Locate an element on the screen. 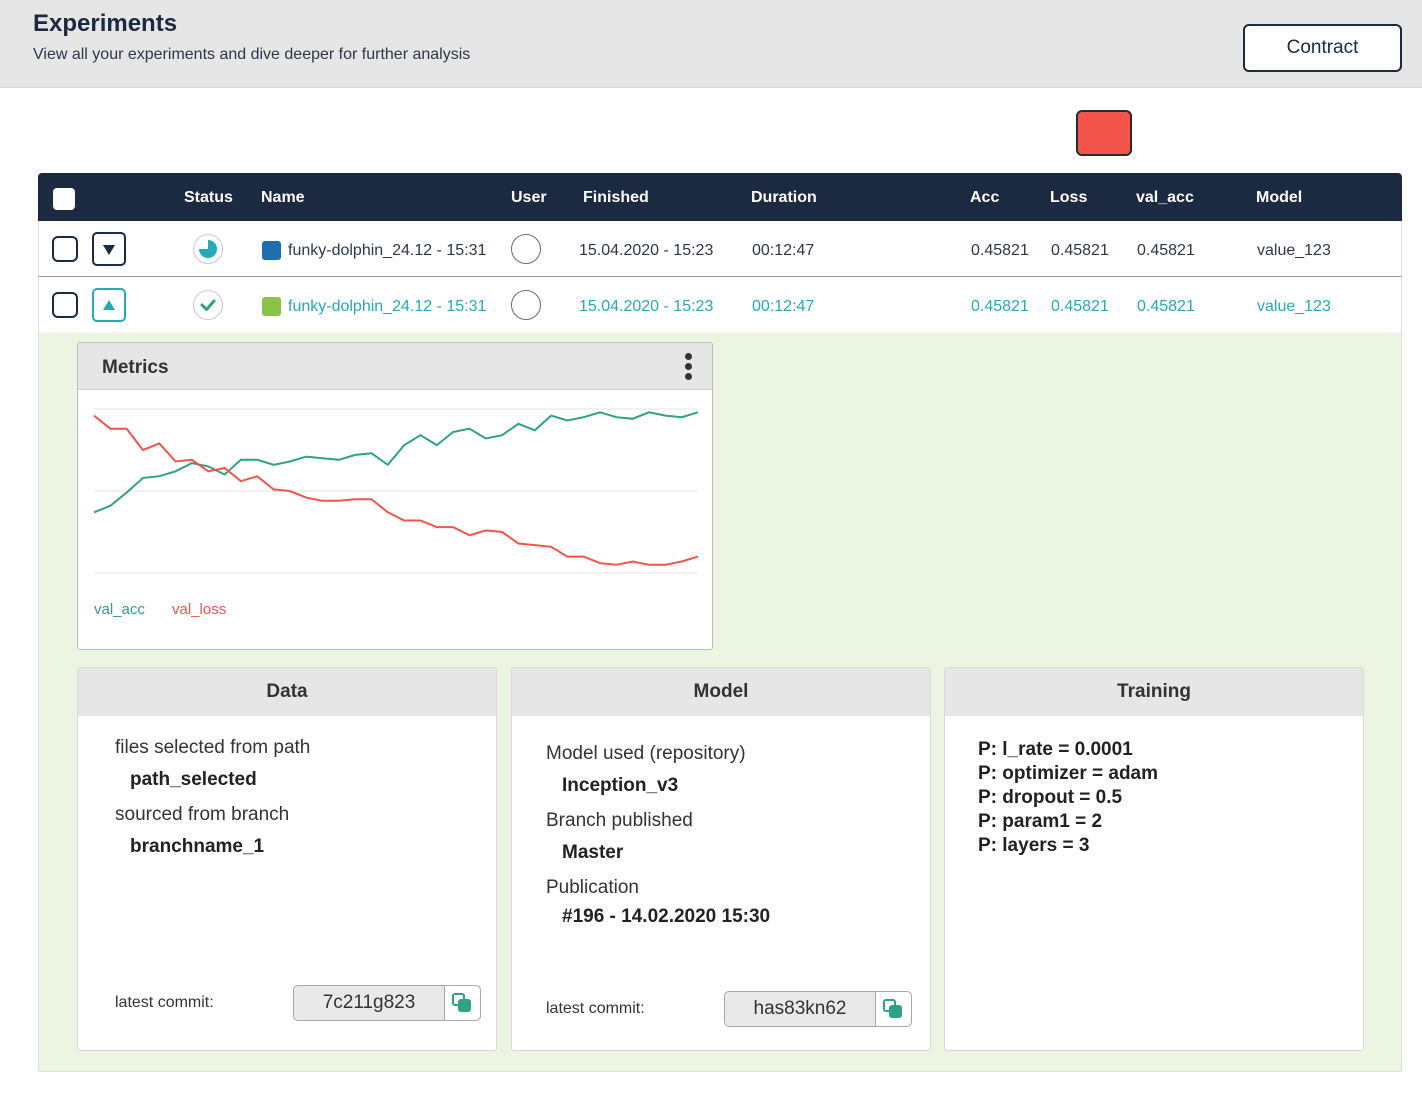  commit-field: has83kn62 is located at coordinates (818, 1009).